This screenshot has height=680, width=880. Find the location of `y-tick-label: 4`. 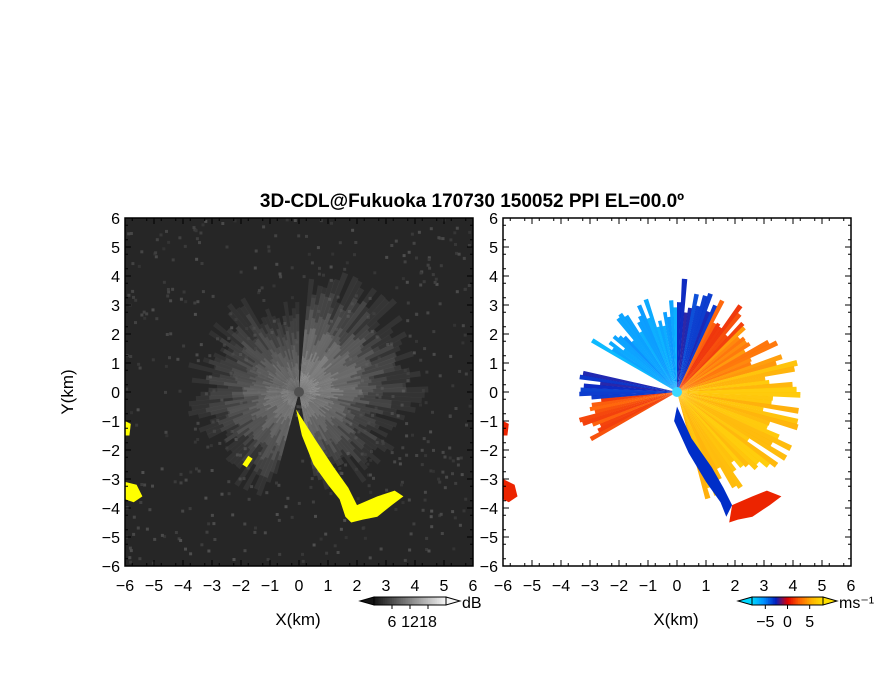

y-tick-label: 4 is located at coordinates (493, 277).